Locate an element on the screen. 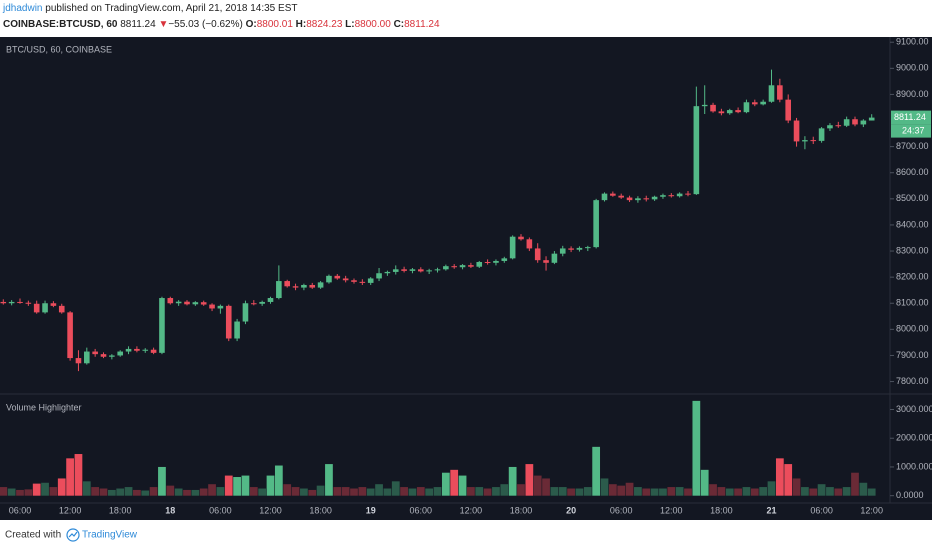 This screenshot has height=550, width=932. x-tick-label: 12:00 is located at coordinates (671, 510).